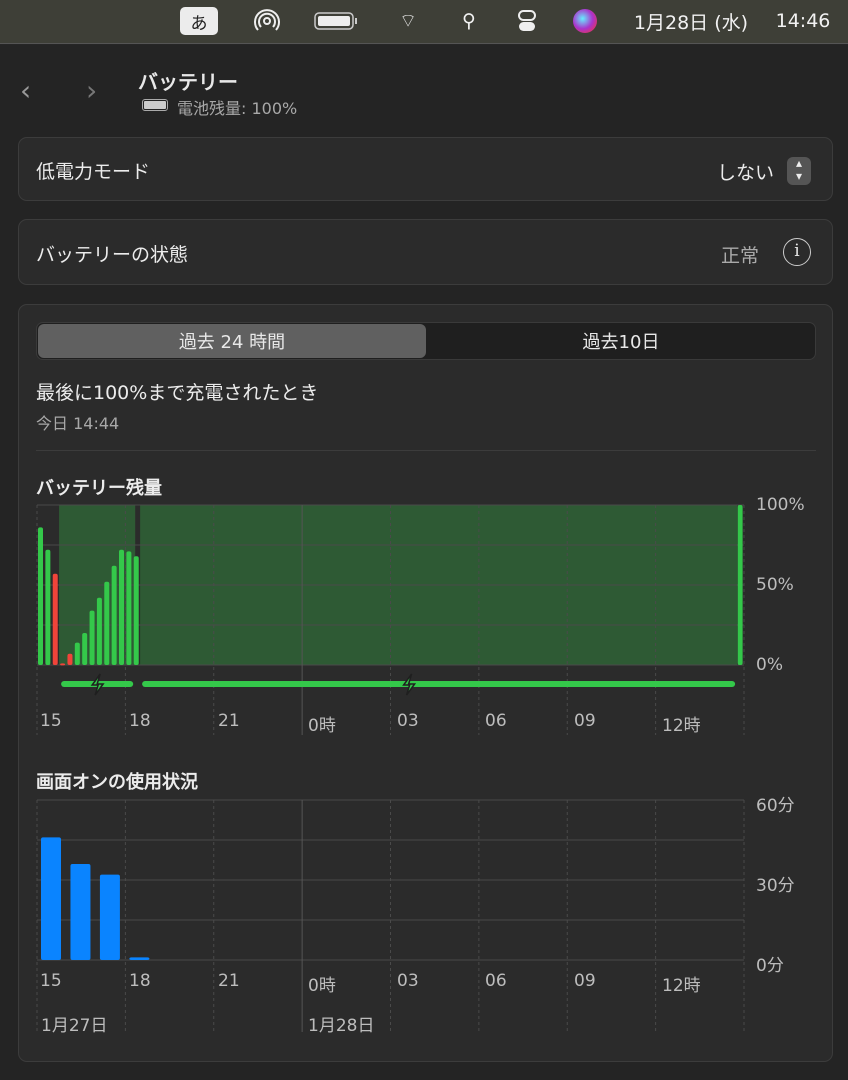 The height and width of the screenshot is (1080, 848). What do you see at coordinates (780, 505) in the screenshot?
I see `battery-y-tick: 100%` at bounding box center [780, 505].